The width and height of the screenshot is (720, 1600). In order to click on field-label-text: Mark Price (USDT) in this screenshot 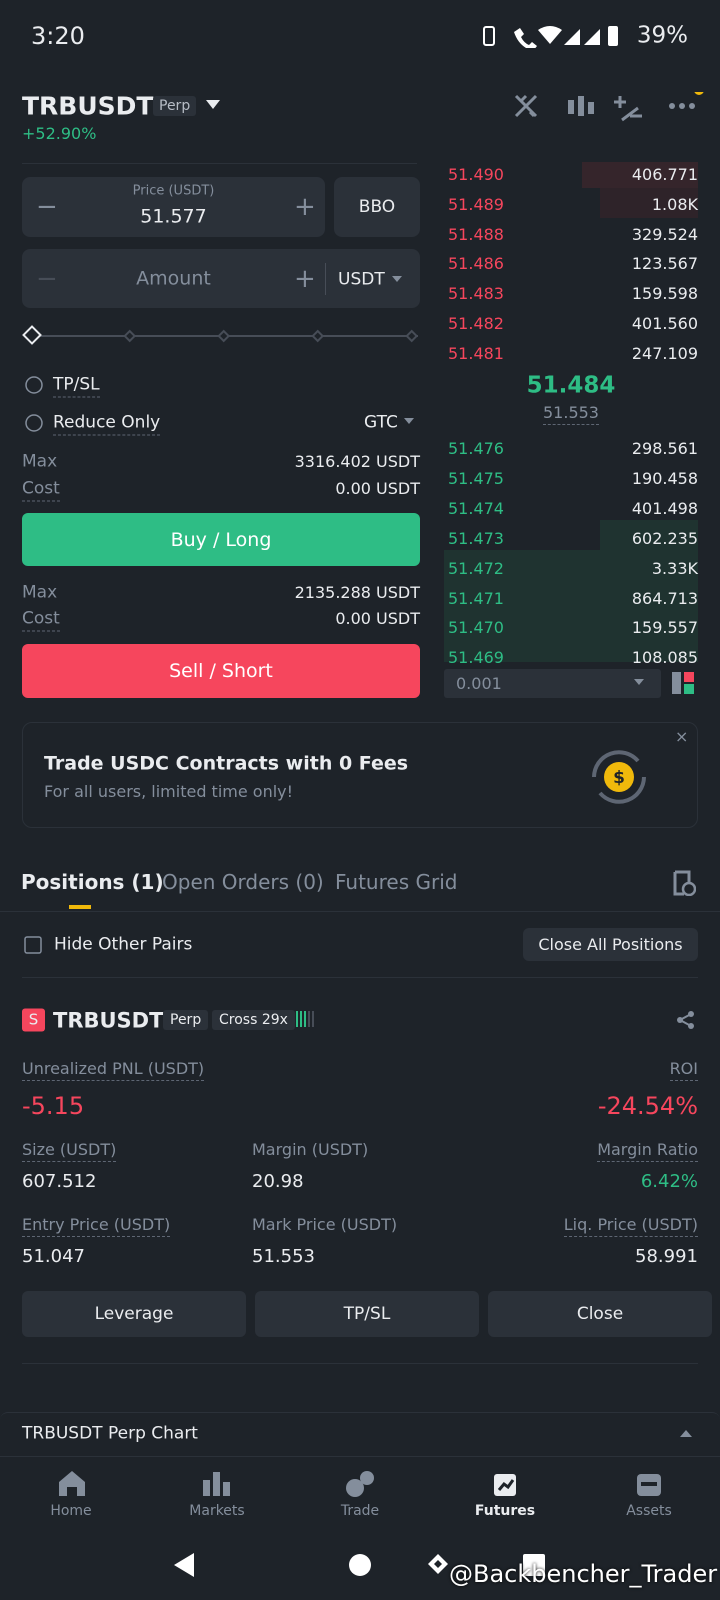, I will do `click(324, 1224)`.